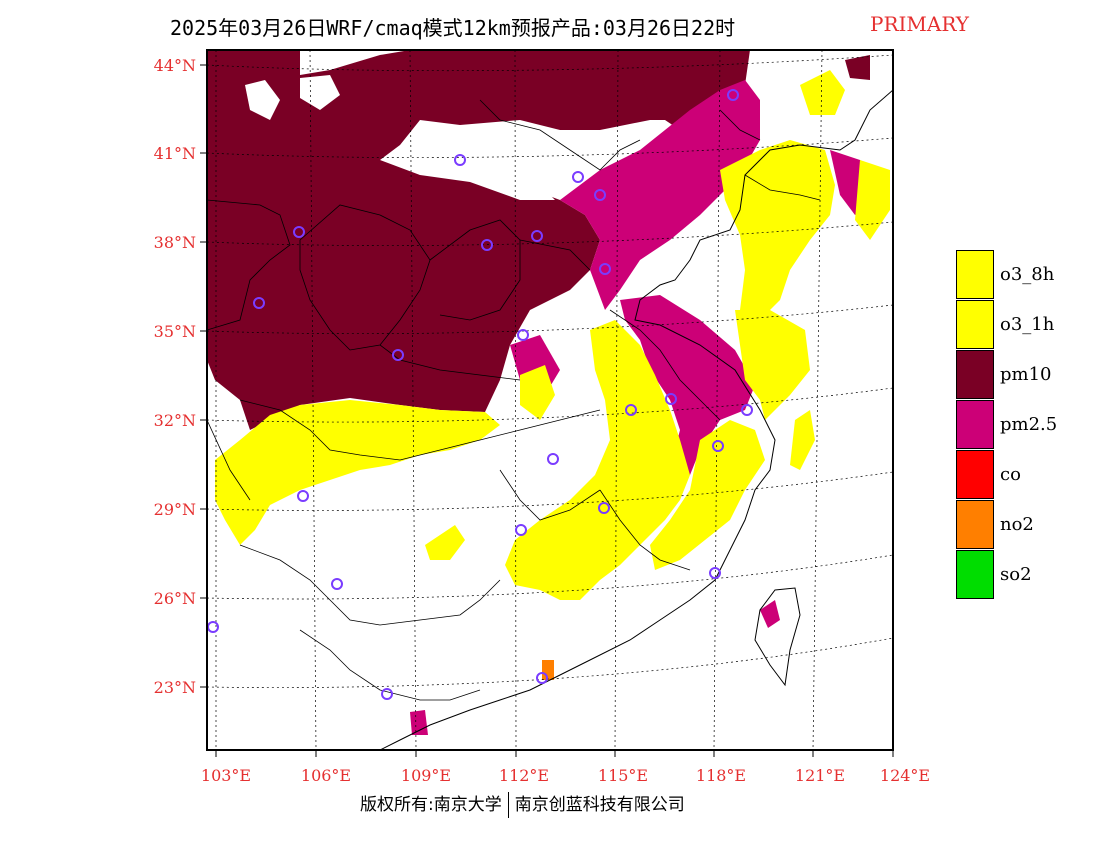 Image resolution: width=1100 pixels, height=850 pixels. Describe the element at coordinates (175, 598) in the screenshot. I see `lat-label: 26°N` at that location.